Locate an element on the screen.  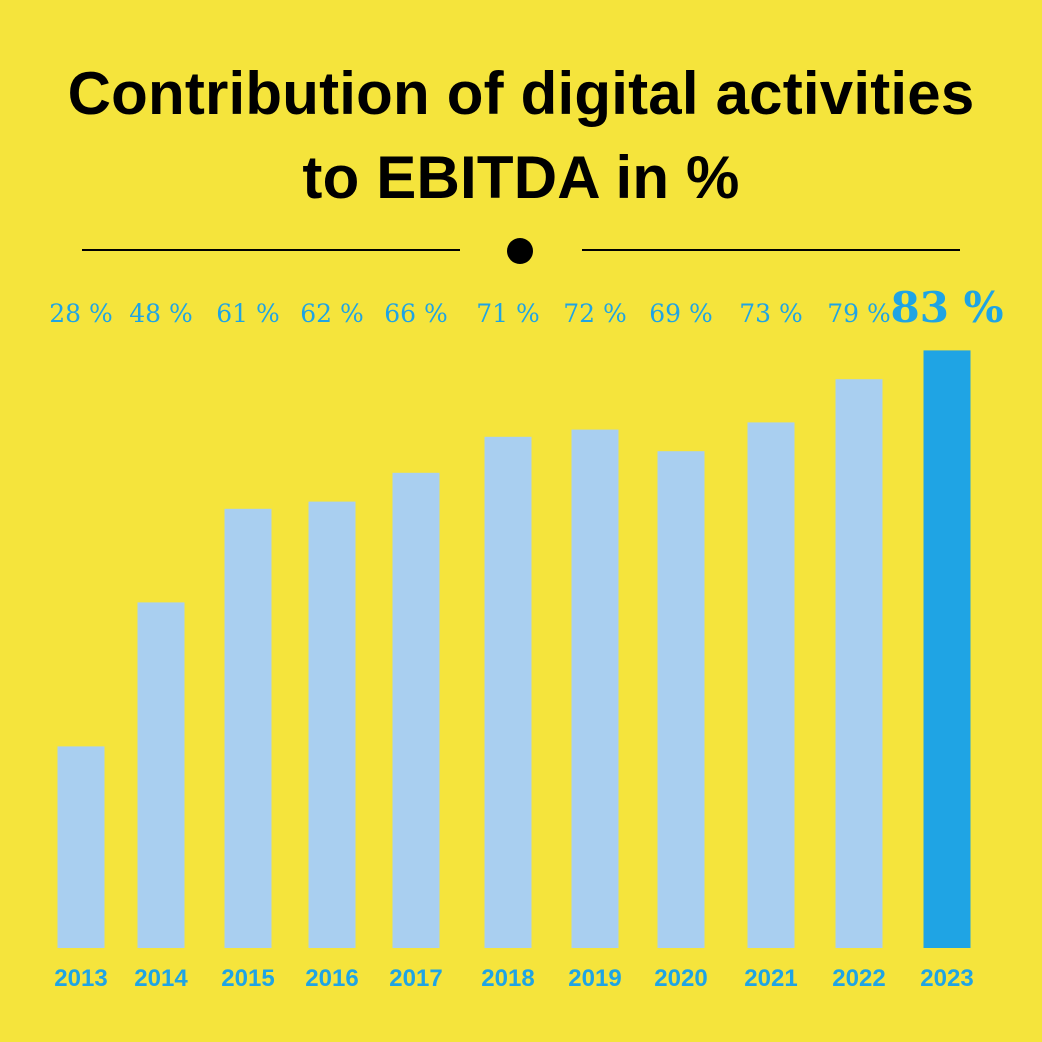
x-tick-label-2019: 2019 is located at coordinates (594, 978).